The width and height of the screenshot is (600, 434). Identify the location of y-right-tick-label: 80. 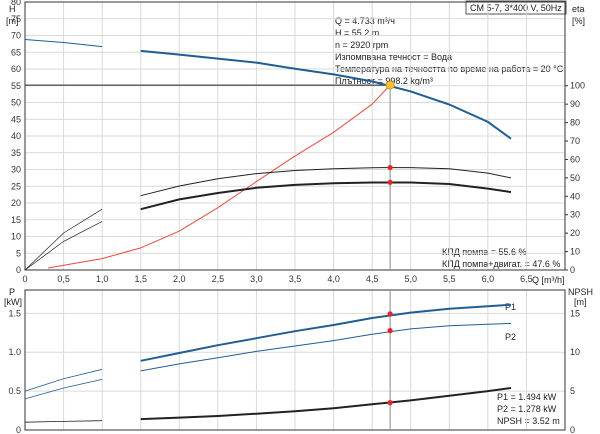
(575, 123).